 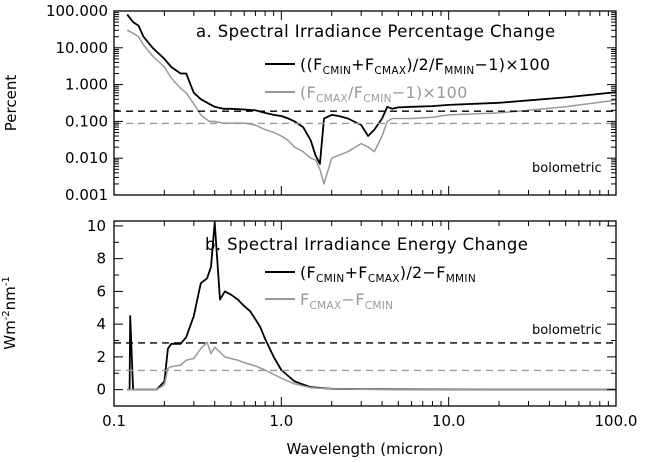 I want to click on x-tick-label: 100.0, so click(x=616, y=421).